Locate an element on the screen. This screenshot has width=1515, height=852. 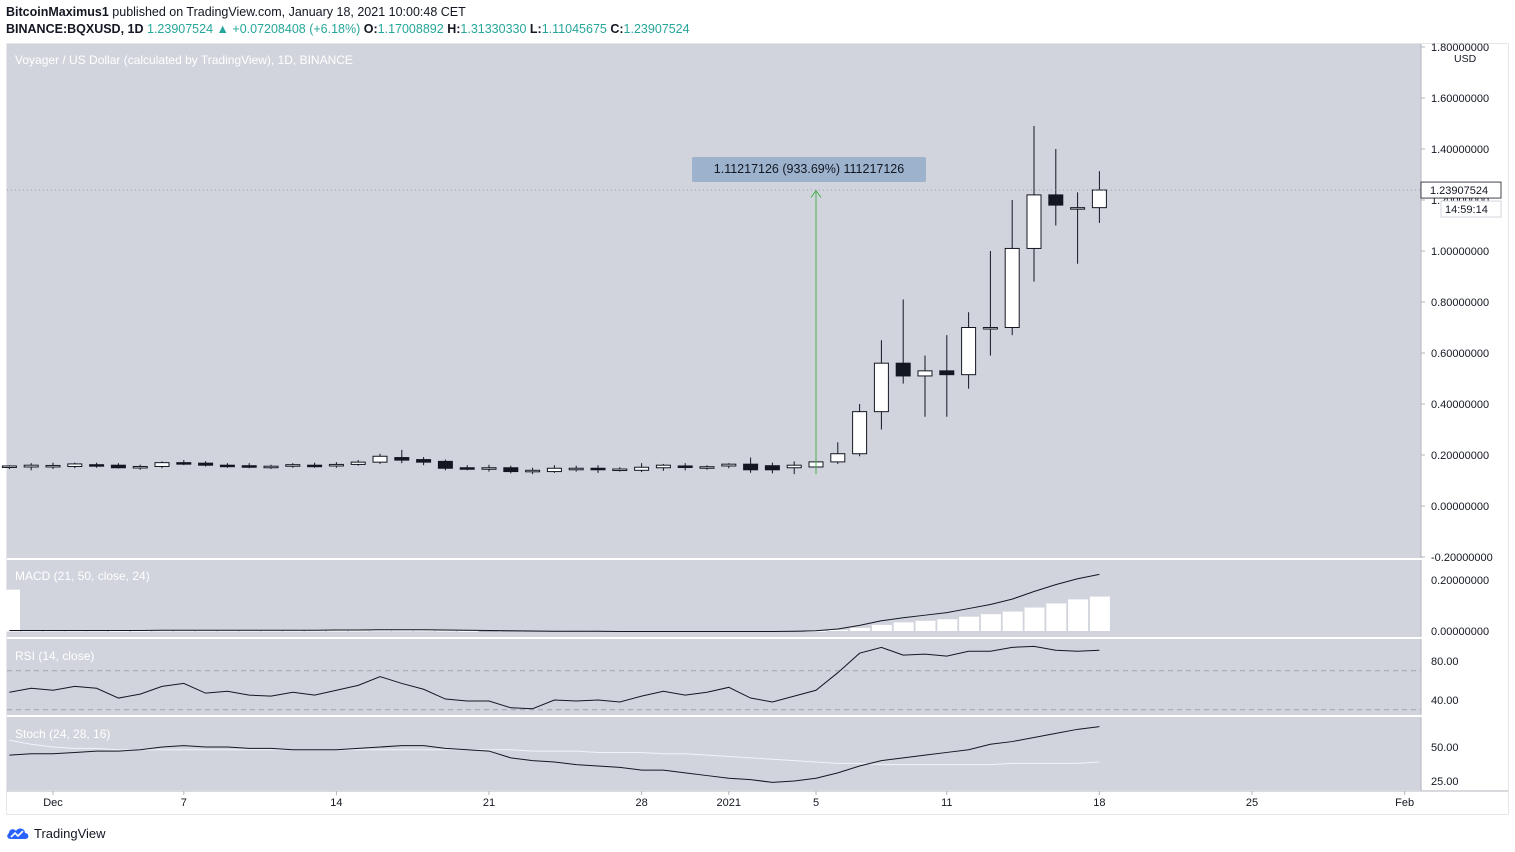
rsi-line is located at coordinates (554, 677).